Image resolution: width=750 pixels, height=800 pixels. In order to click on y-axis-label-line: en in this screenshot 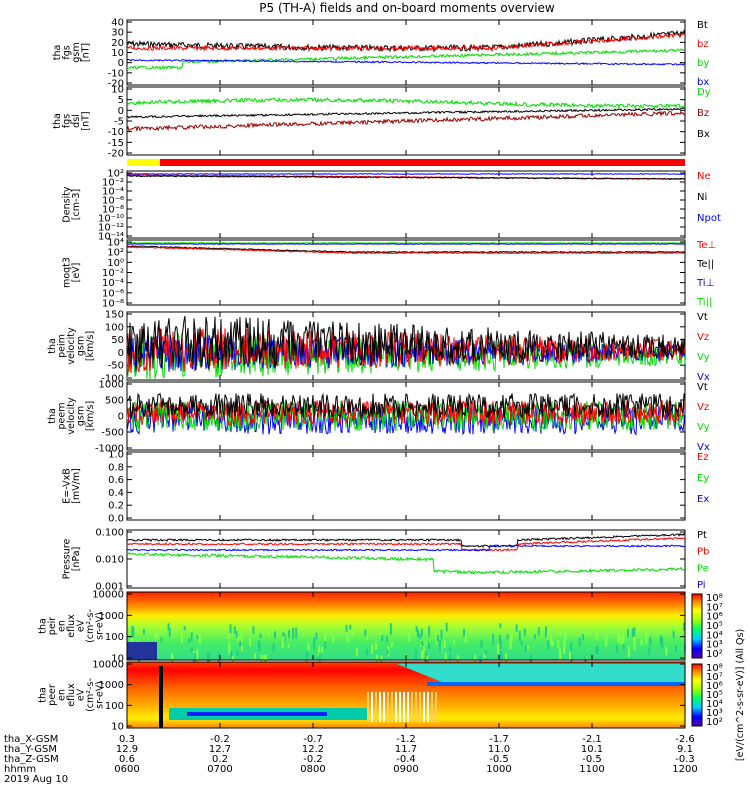, I will do `click(62, 695)`.